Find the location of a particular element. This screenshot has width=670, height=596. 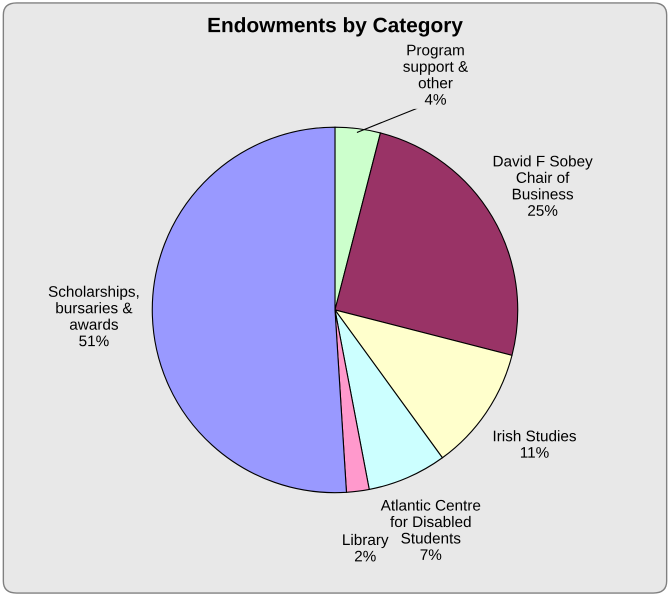

slice-label: Irish Studies is located at coordinates (535, 436).